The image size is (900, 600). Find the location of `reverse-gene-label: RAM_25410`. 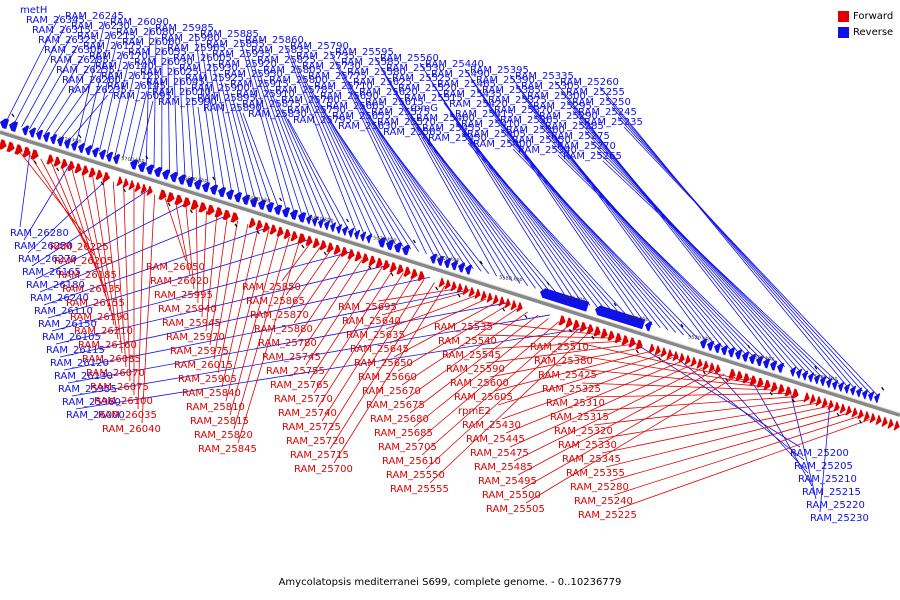

reverse-gene-label: RAM_25410 is located at coordinates (490, 124).